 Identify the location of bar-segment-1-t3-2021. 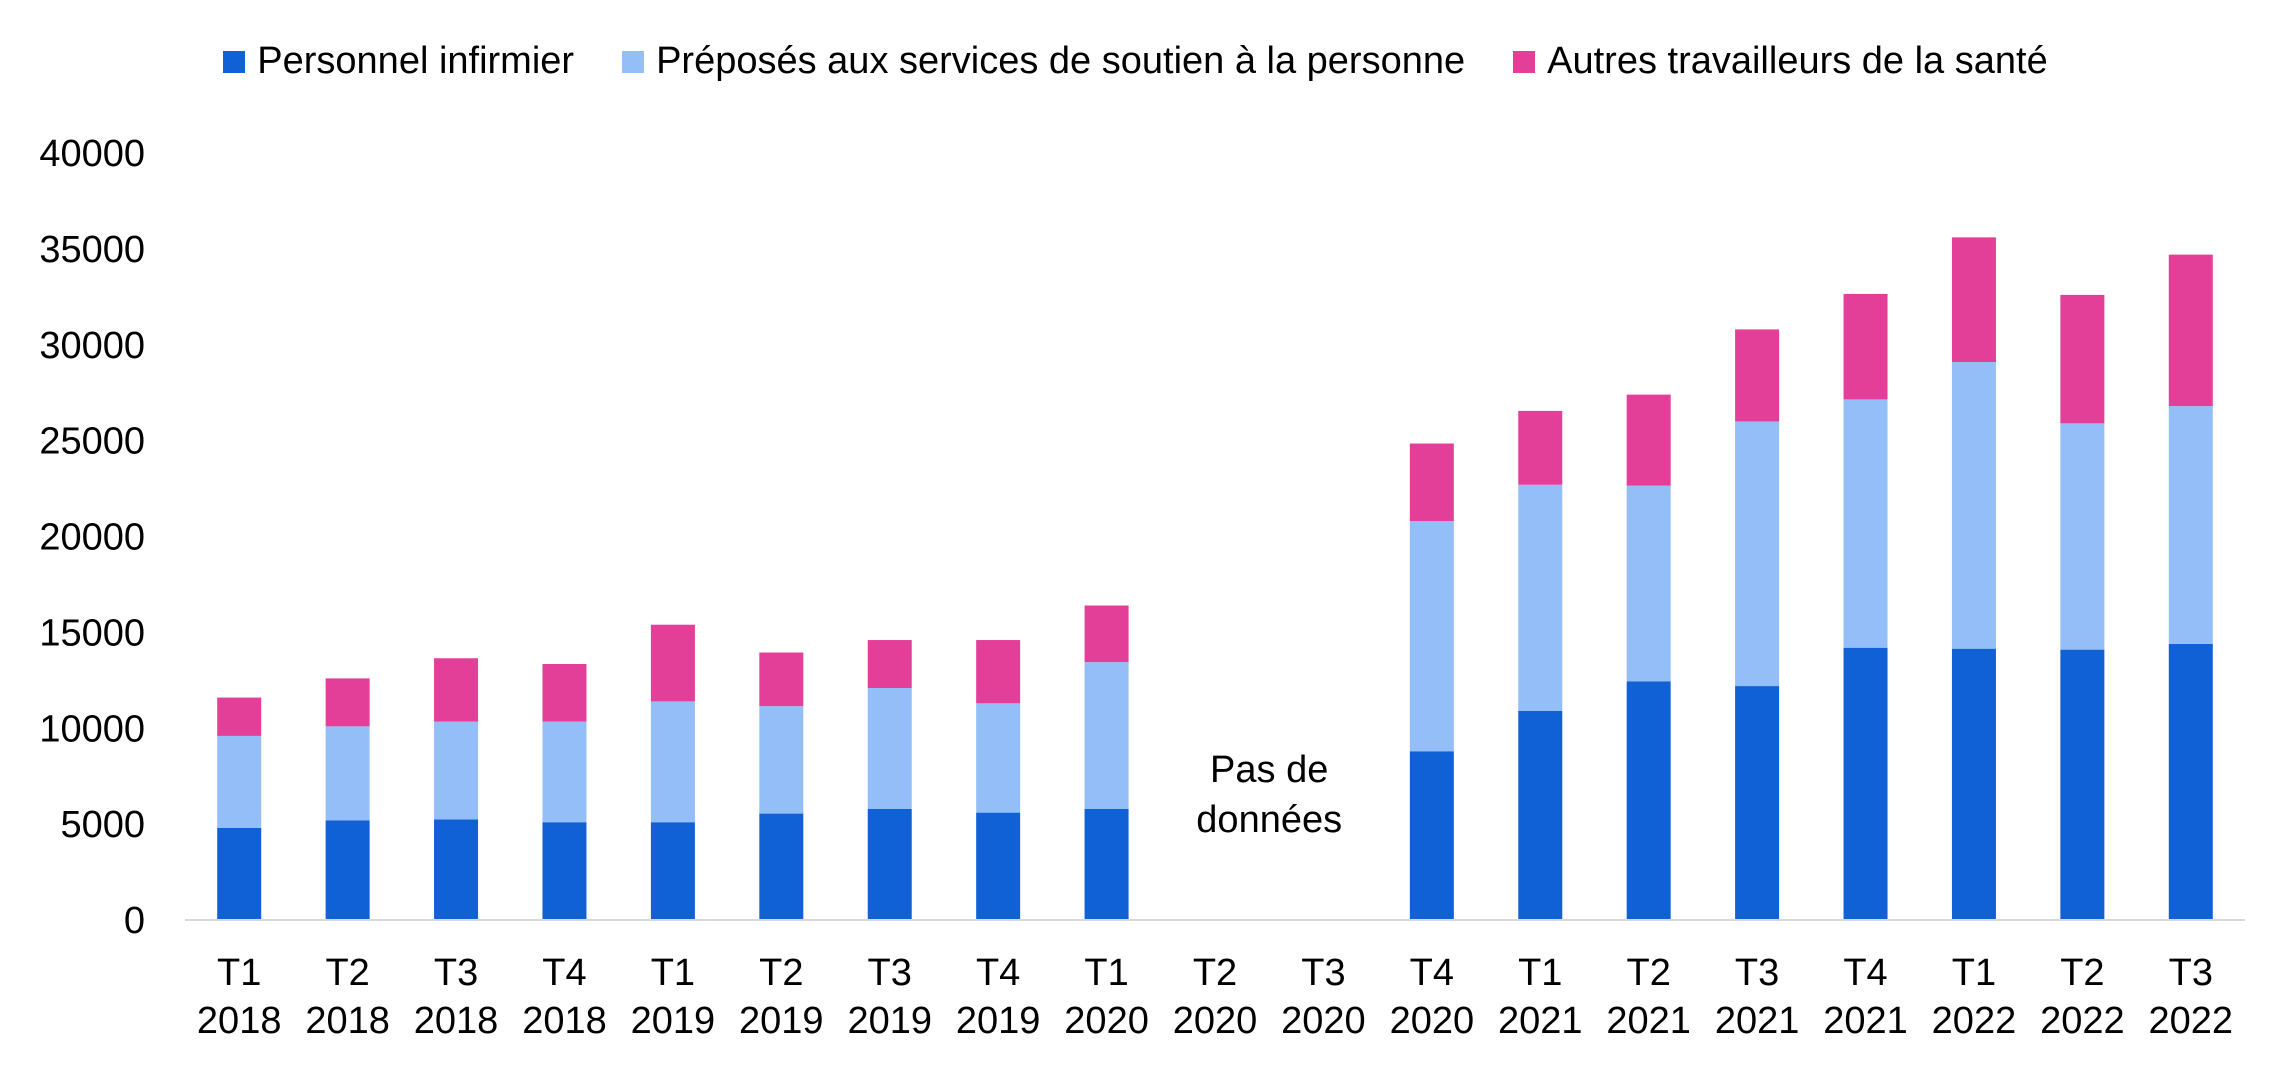
(1757, 803).